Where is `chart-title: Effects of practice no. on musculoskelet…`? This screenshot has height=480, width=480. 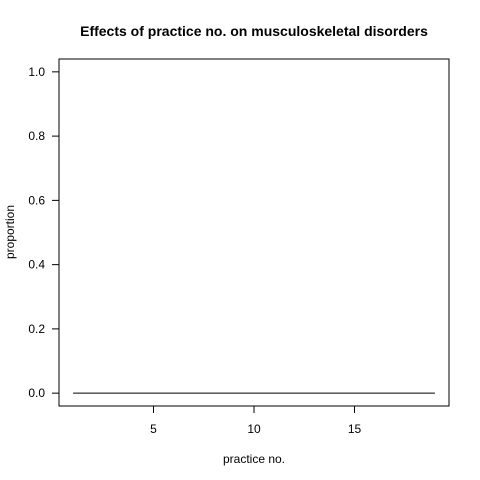
chart-title: Effects of practice no. on musculoskelet… is located at coordinates (254, 31).